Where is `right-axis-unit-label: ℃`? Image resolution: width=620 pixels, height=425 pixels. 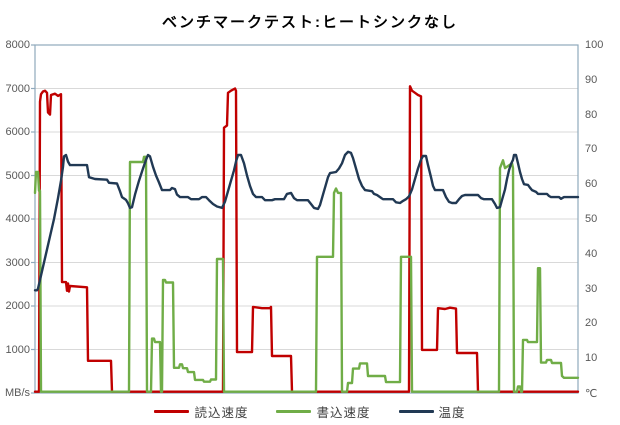 right-axis-unit-label: ℃ is located at coordinates (591, 394).